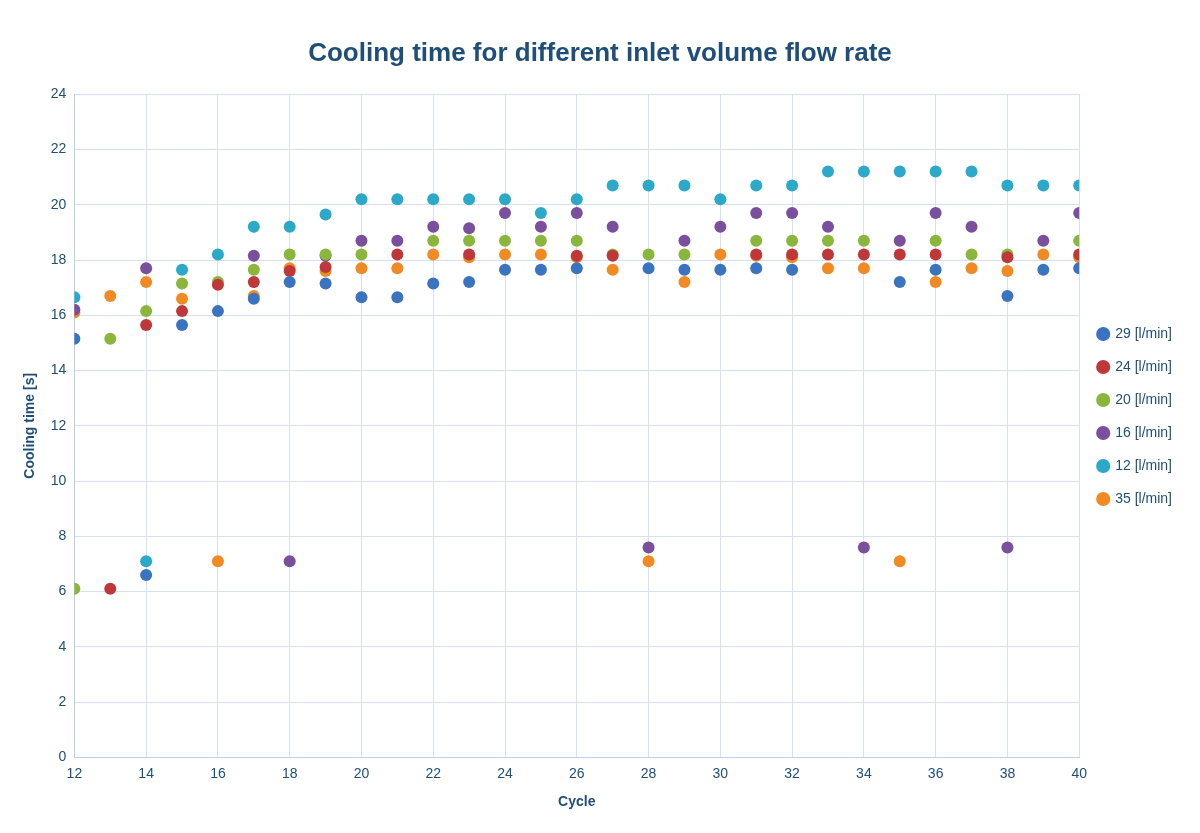 The width and height of the screenshot is (1200, 833). I want to click on legend-label: 12 [l/min], so click(1144, 464).